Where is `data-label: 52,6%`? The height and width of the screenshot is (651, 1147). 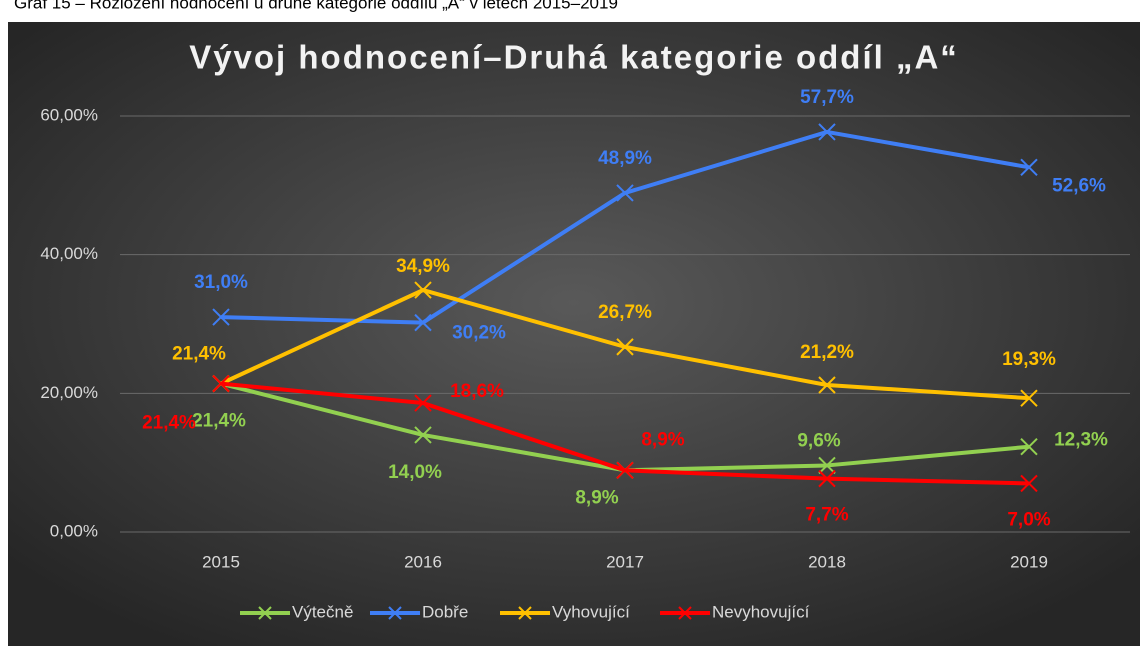
data-label: 52,6% is located at coordinates (1079, 185).